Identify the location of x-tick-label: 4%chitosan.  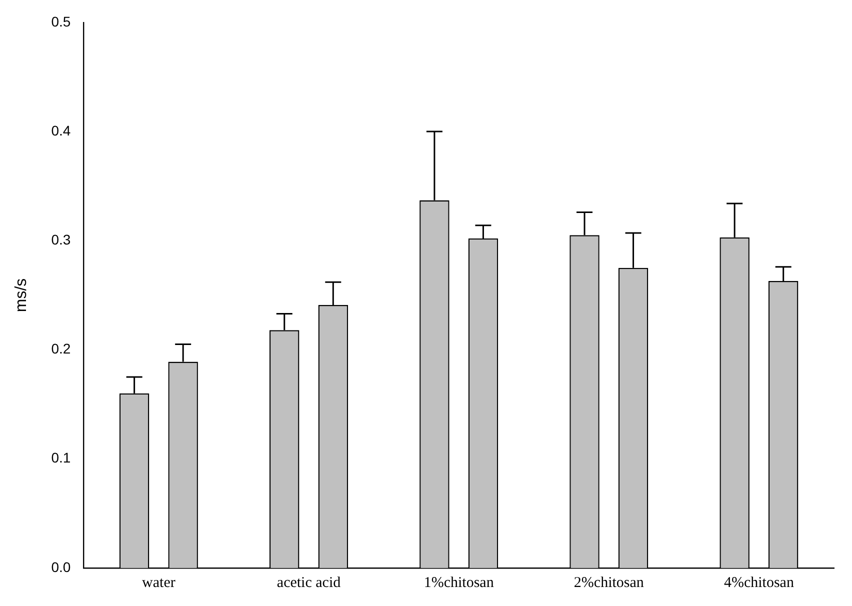
(759, 582).